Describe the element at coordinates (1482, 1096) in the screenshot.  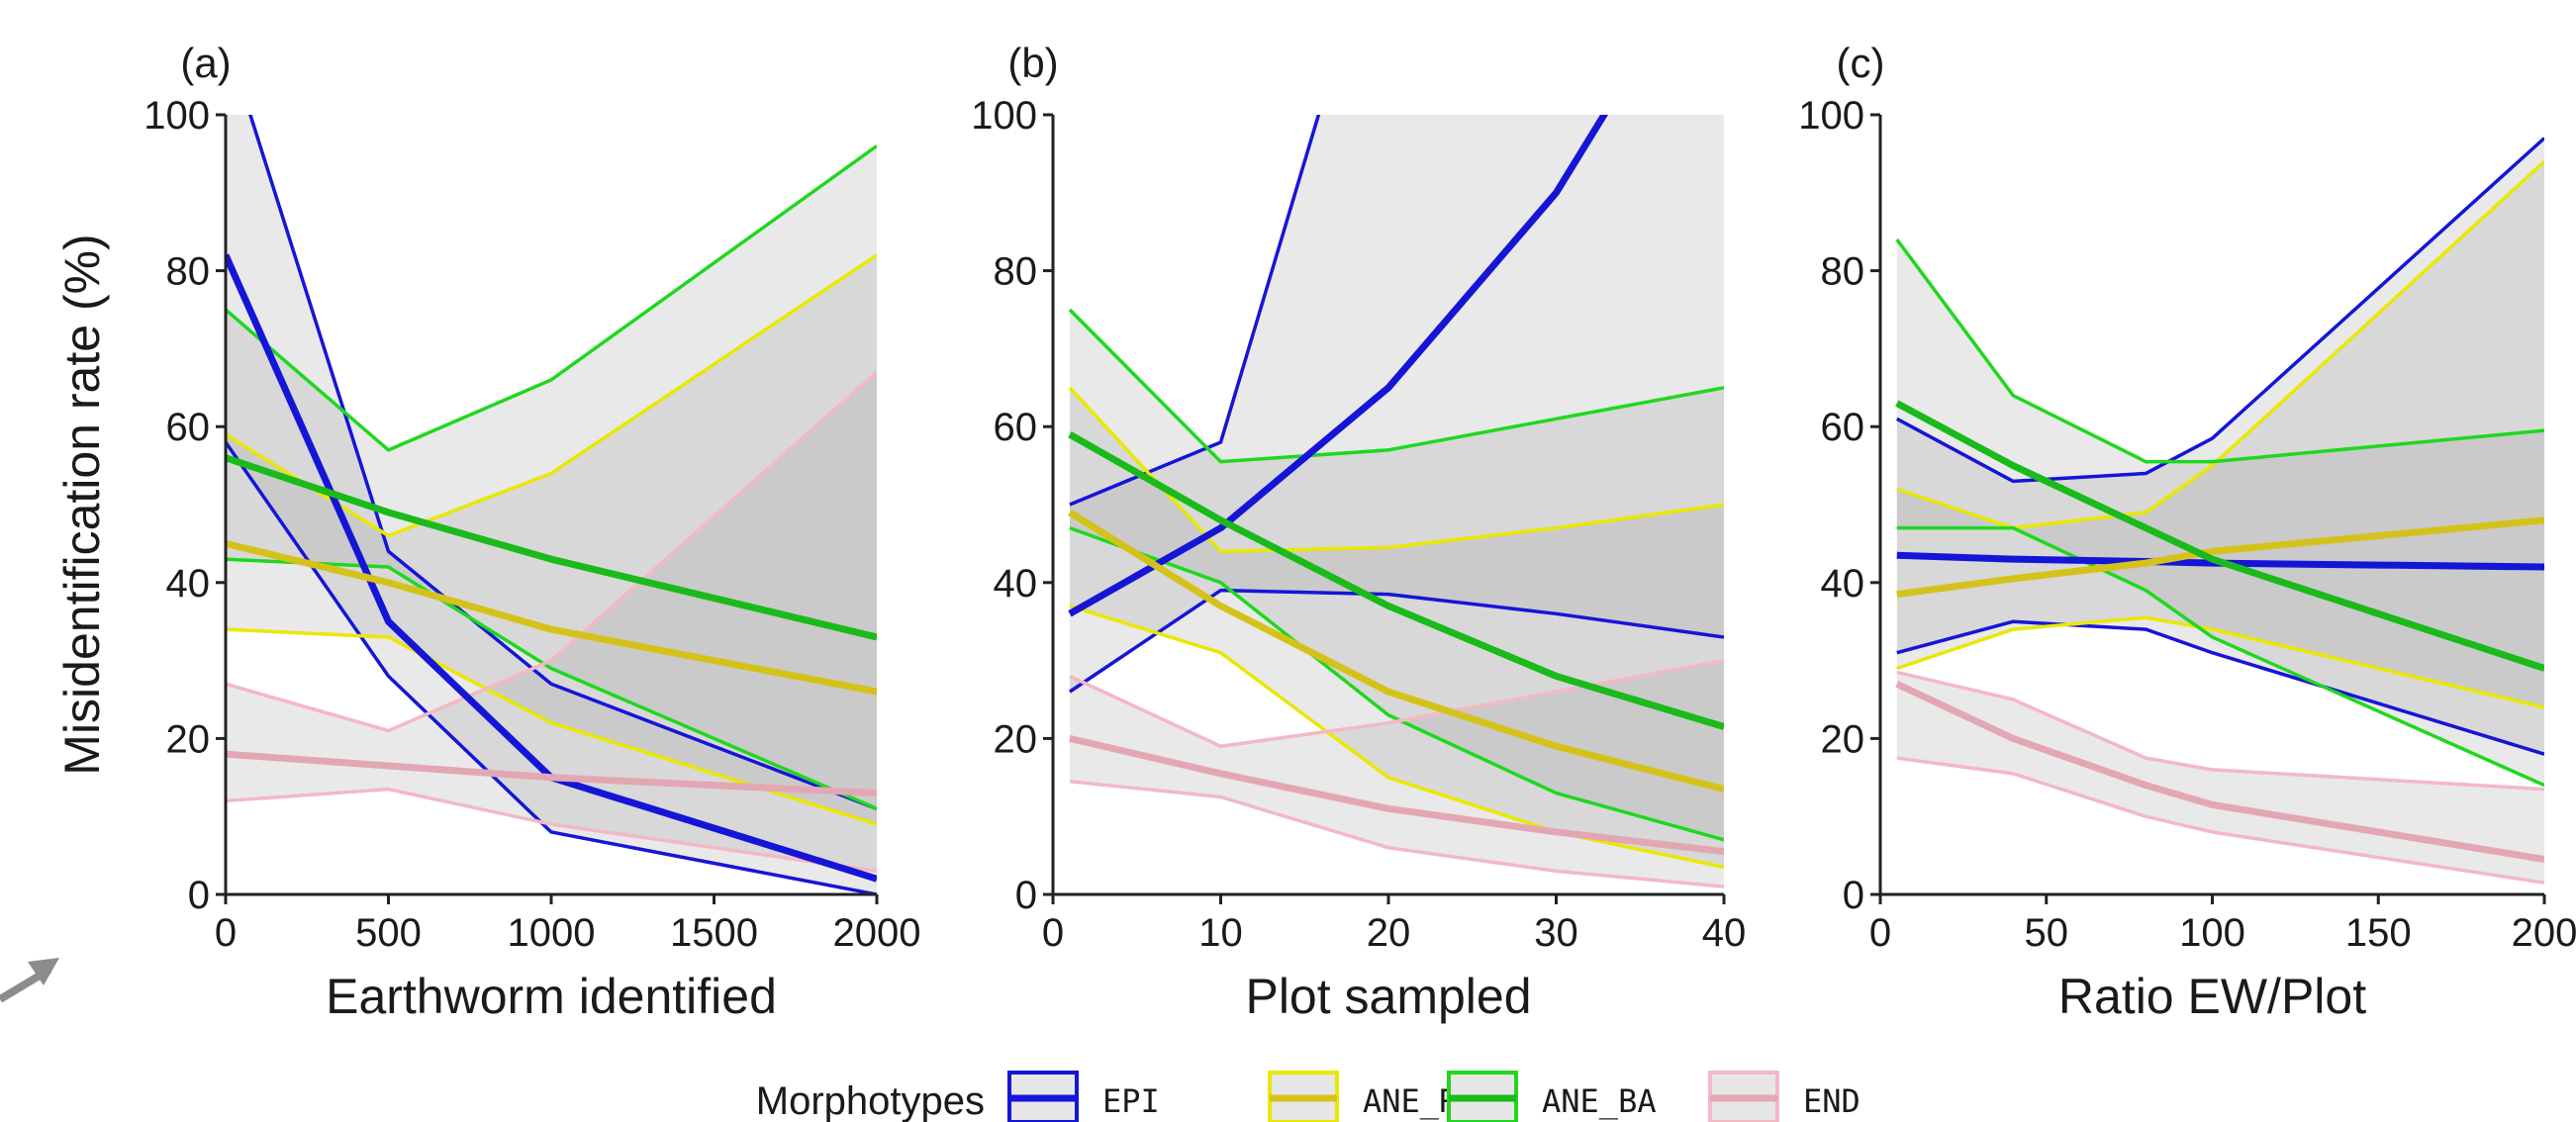
I see `legend-key-ane-ba` at that location.